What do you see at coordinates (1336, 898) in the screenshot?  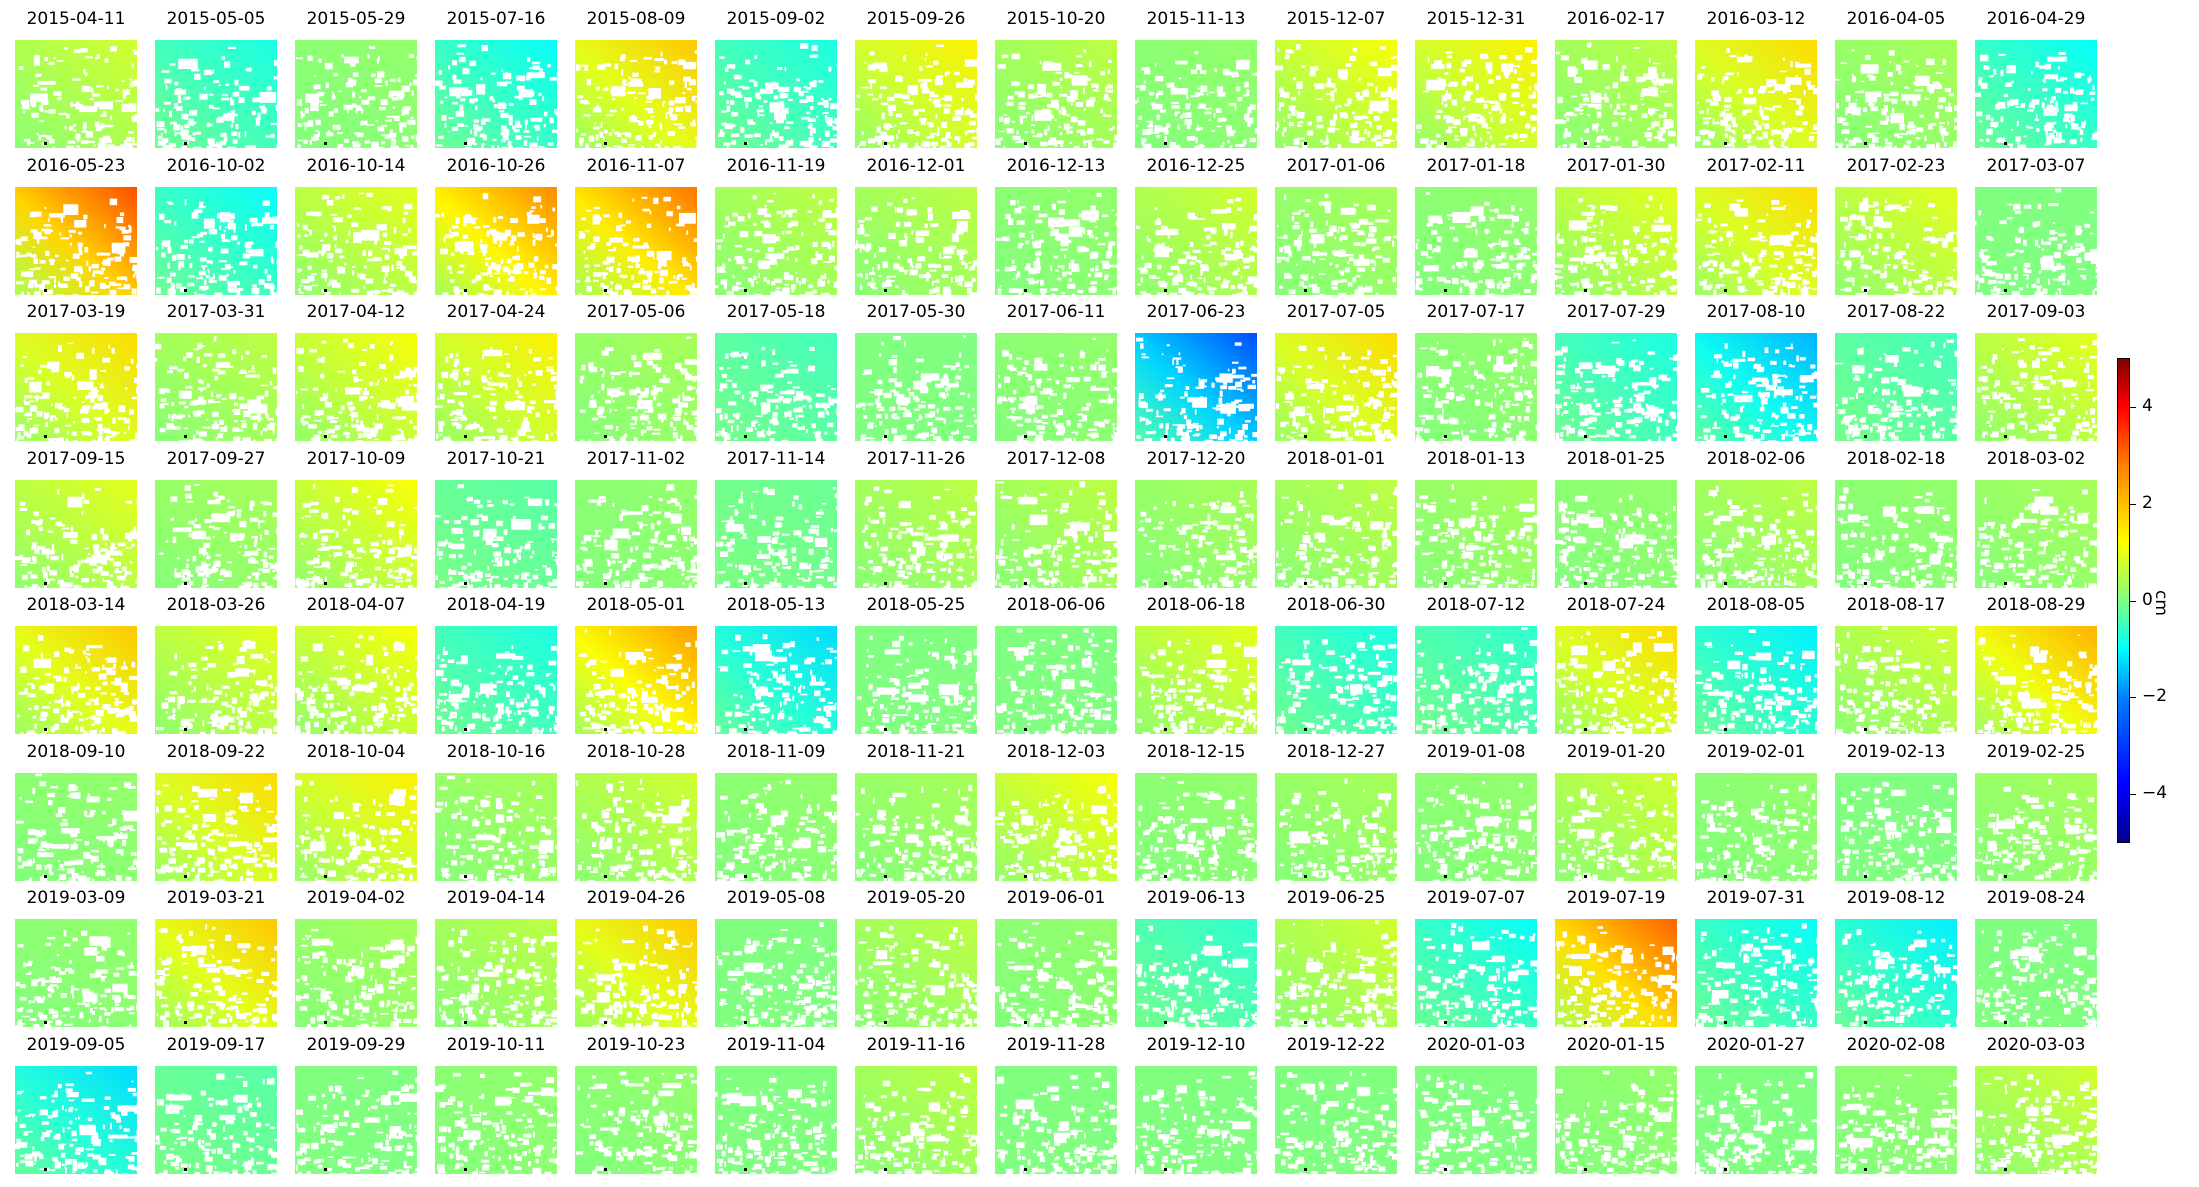 I see `panel-date-label: 2019-06-25` at bounding box center [1336, 898].